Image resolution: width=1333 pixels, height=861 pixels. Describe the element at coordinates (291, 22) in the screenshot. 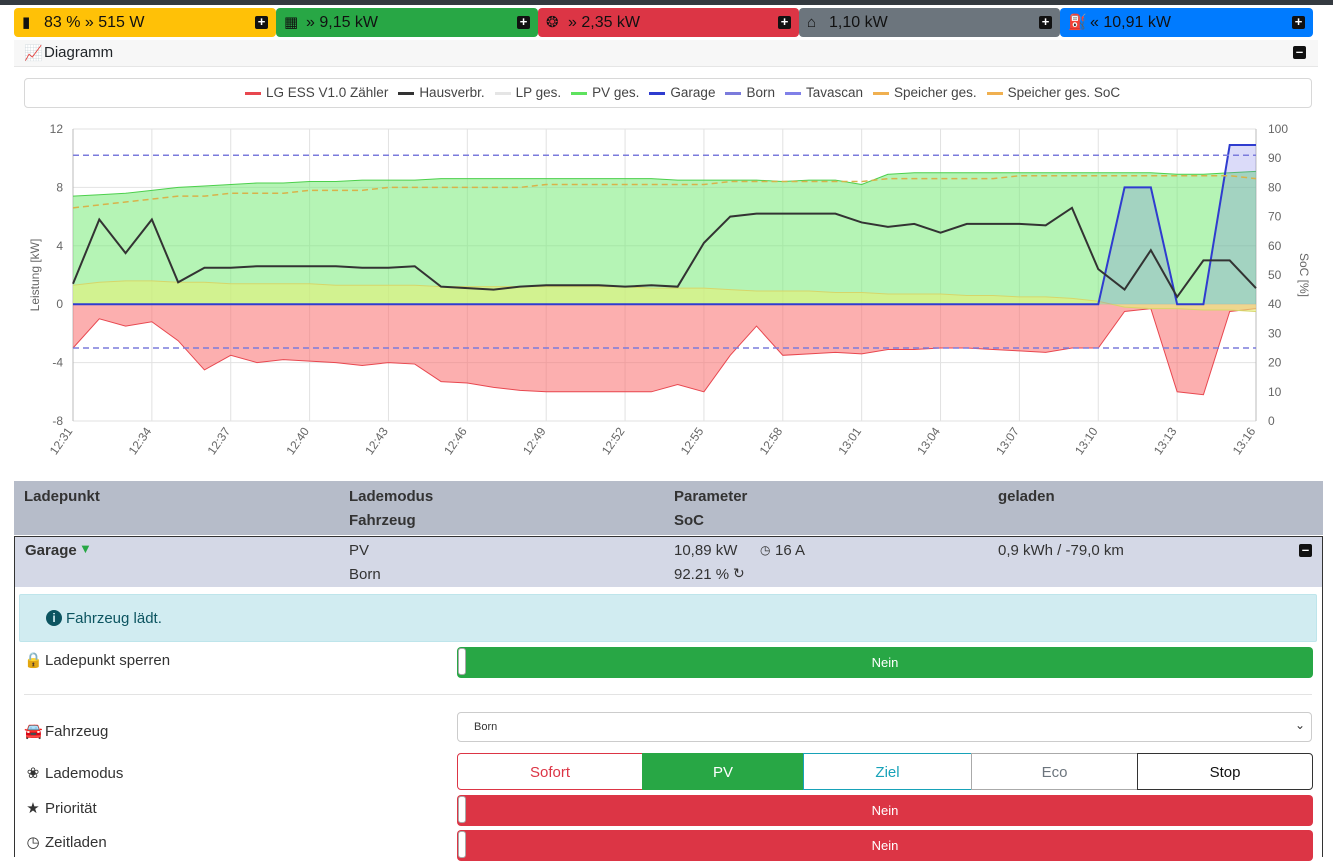

I see `solar-panel-icon: ▦` at that location.